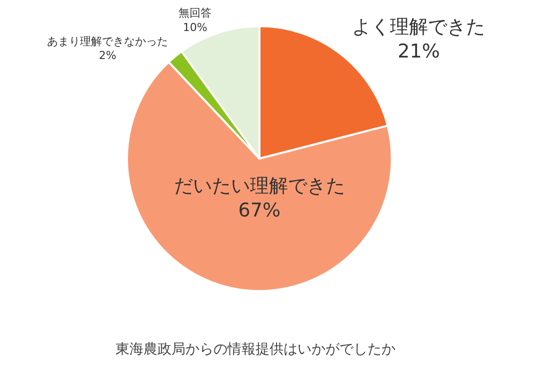 This screenshot has height=368, width=544. Describe the element at coordinates (259, 186) in the screenshot. I see `slice-label: だいたい理解できた` at that location.